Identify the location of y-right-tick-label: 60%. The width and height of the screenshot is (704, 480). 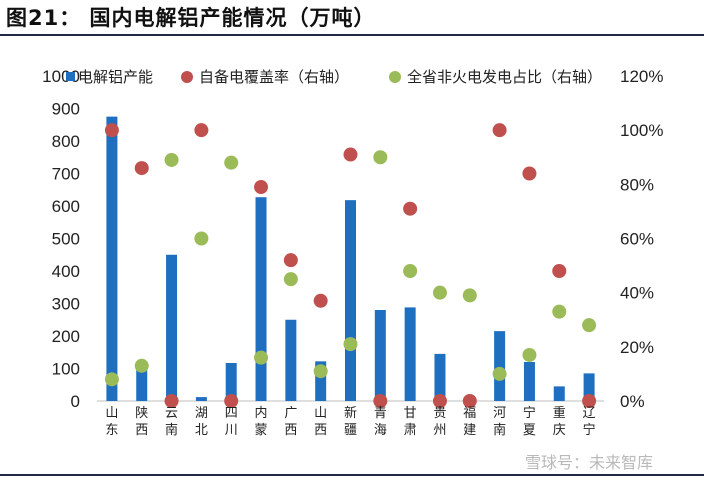
(637, 239).